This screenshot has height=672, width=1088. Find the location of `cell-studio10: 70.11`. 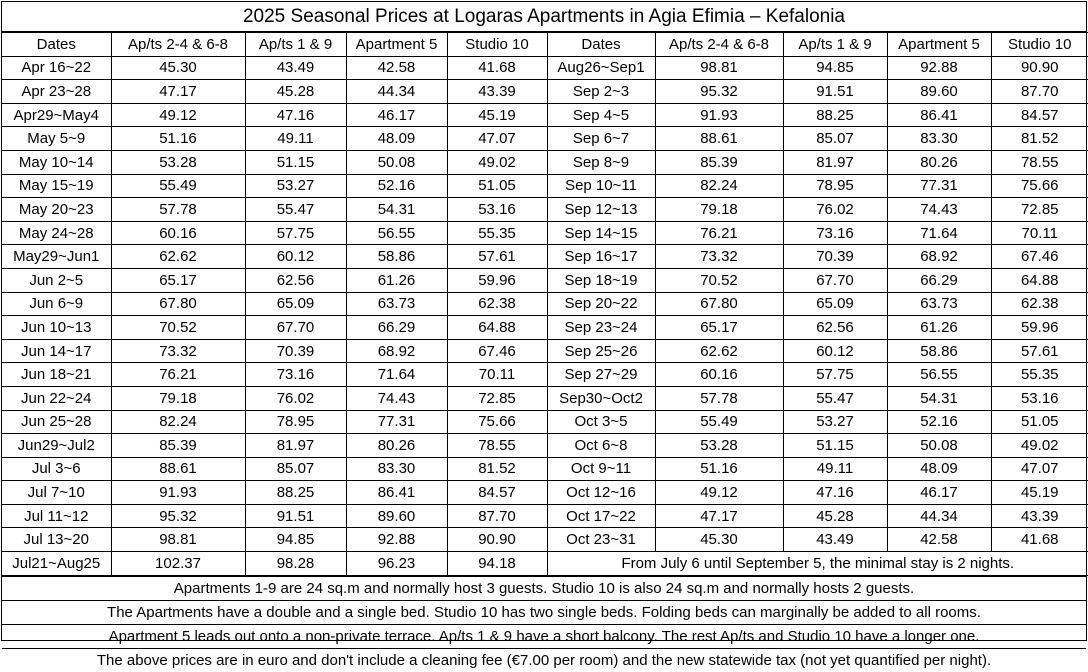

cell-studio10: 70.11 is located at coordinates (1039, 233).